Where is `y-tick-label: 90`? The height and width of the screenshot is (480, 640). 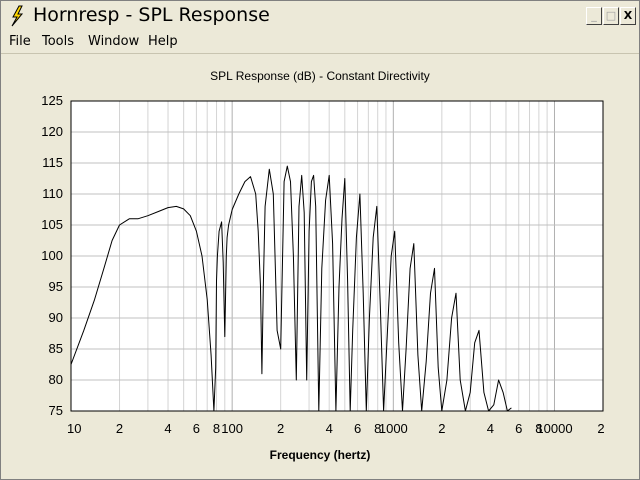 y-tick-label: 90 is located at coordinates (56, 317).